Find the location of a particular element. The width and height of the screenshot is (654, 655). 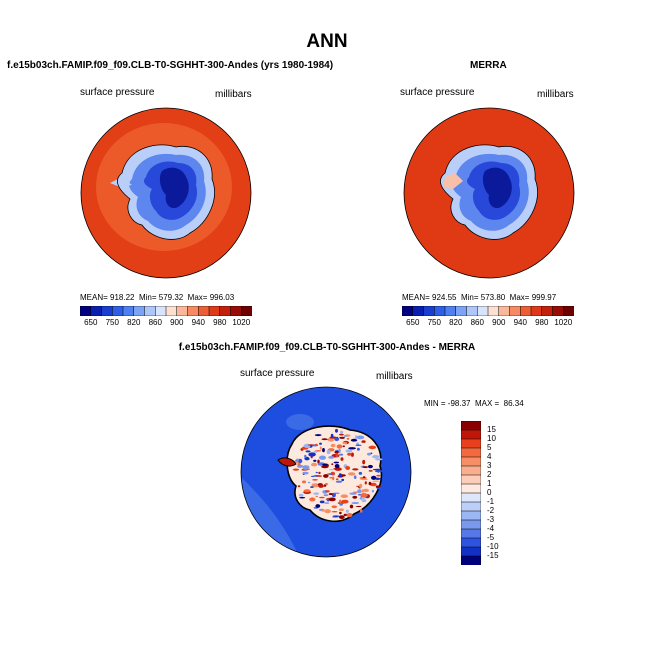

panel-3-map-border is located at coordinates (326, 472).